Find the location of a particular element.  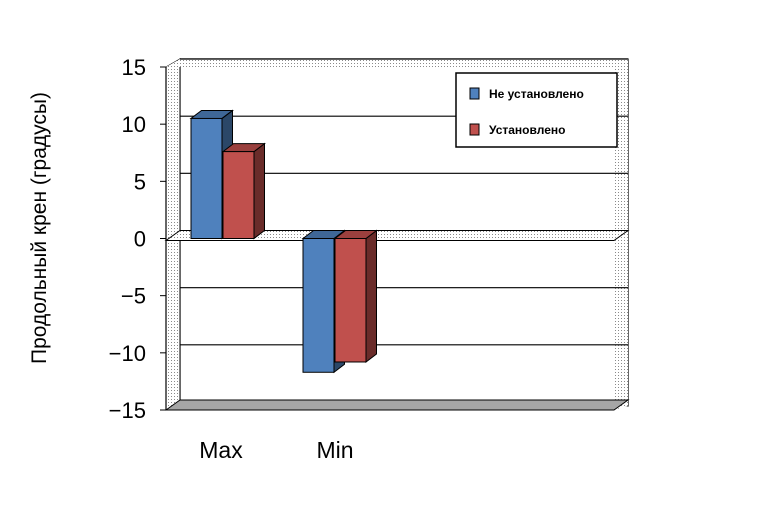

y-tick-label: 15 is located at coordinates (134, 67).